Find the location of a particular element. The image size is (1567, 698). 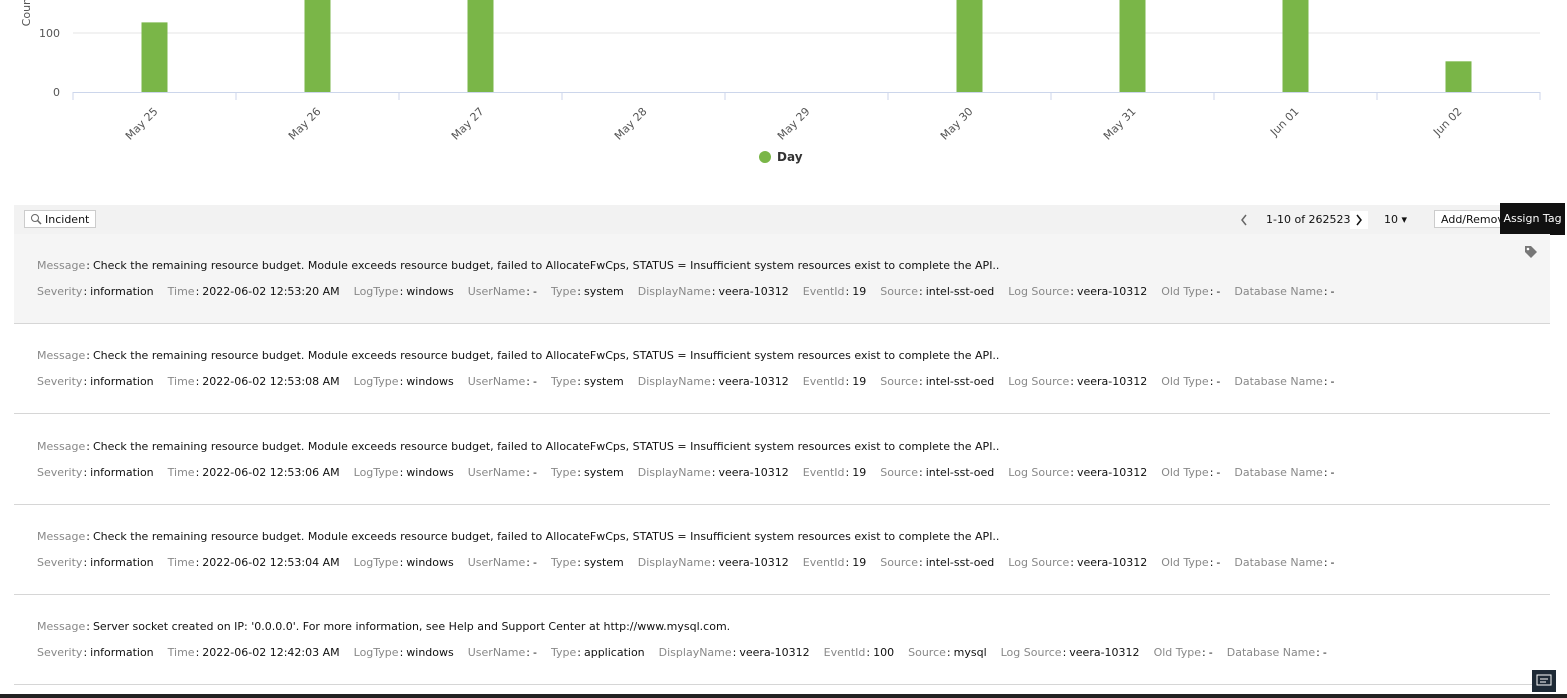

field-value: 2022-06-02 12:53:04 AM is located at coordinates (271, 562).